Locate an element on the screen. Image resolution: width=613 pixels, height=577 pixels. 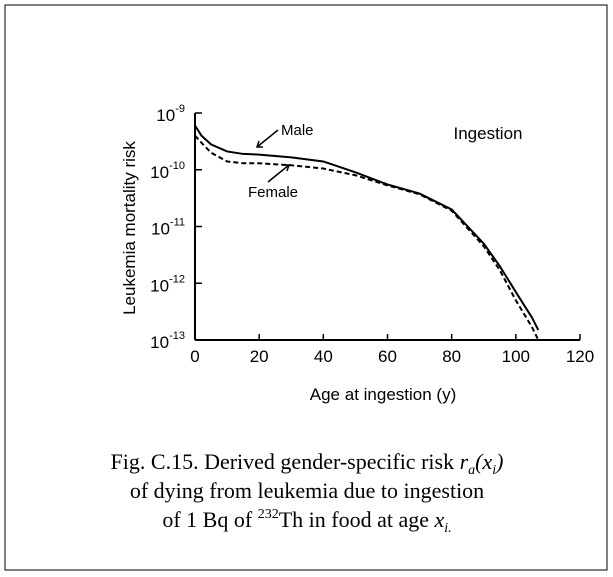
caption-text: r is located at coordinates (464, 461).